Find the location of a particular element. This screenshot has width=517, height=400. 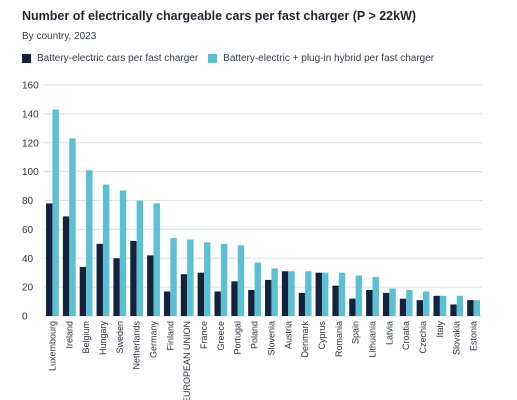

y-tick-label: 140 is located at coordinates (30, 114).